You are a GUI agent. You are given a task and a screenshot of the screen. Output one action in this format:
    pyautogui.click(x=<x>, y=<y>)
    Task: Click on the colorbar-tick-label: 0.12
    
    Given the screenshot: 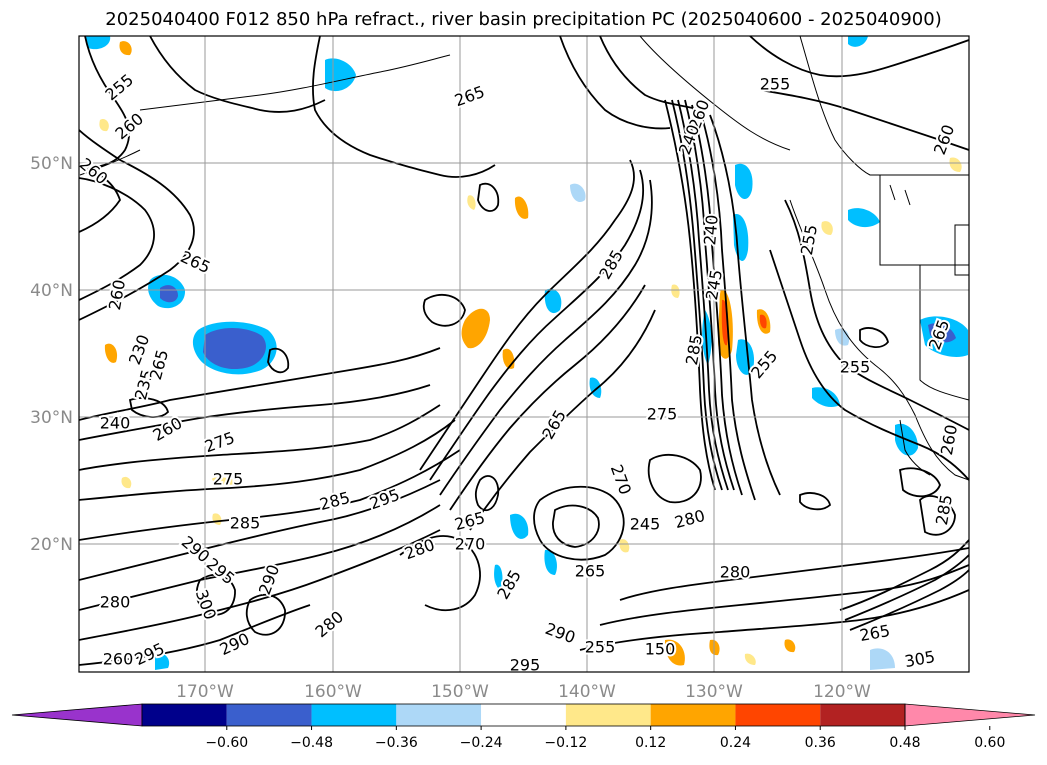 What is the action you would take?
    pyautogui.click(x=650, y=743)
    